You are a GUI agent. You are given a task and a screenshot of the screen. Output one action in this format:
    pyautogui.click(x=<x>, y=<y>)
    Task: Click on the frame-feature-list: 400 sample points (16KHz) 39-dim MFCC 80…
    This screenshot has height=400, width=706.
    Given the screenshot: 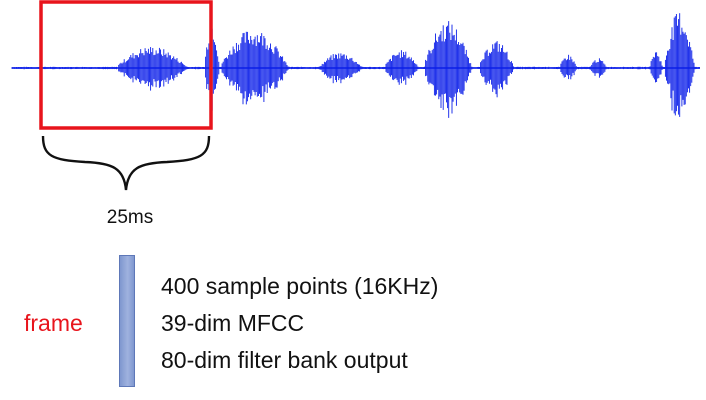 What is the action you would take?
    pyautogui.click(x=299, y=323)
    